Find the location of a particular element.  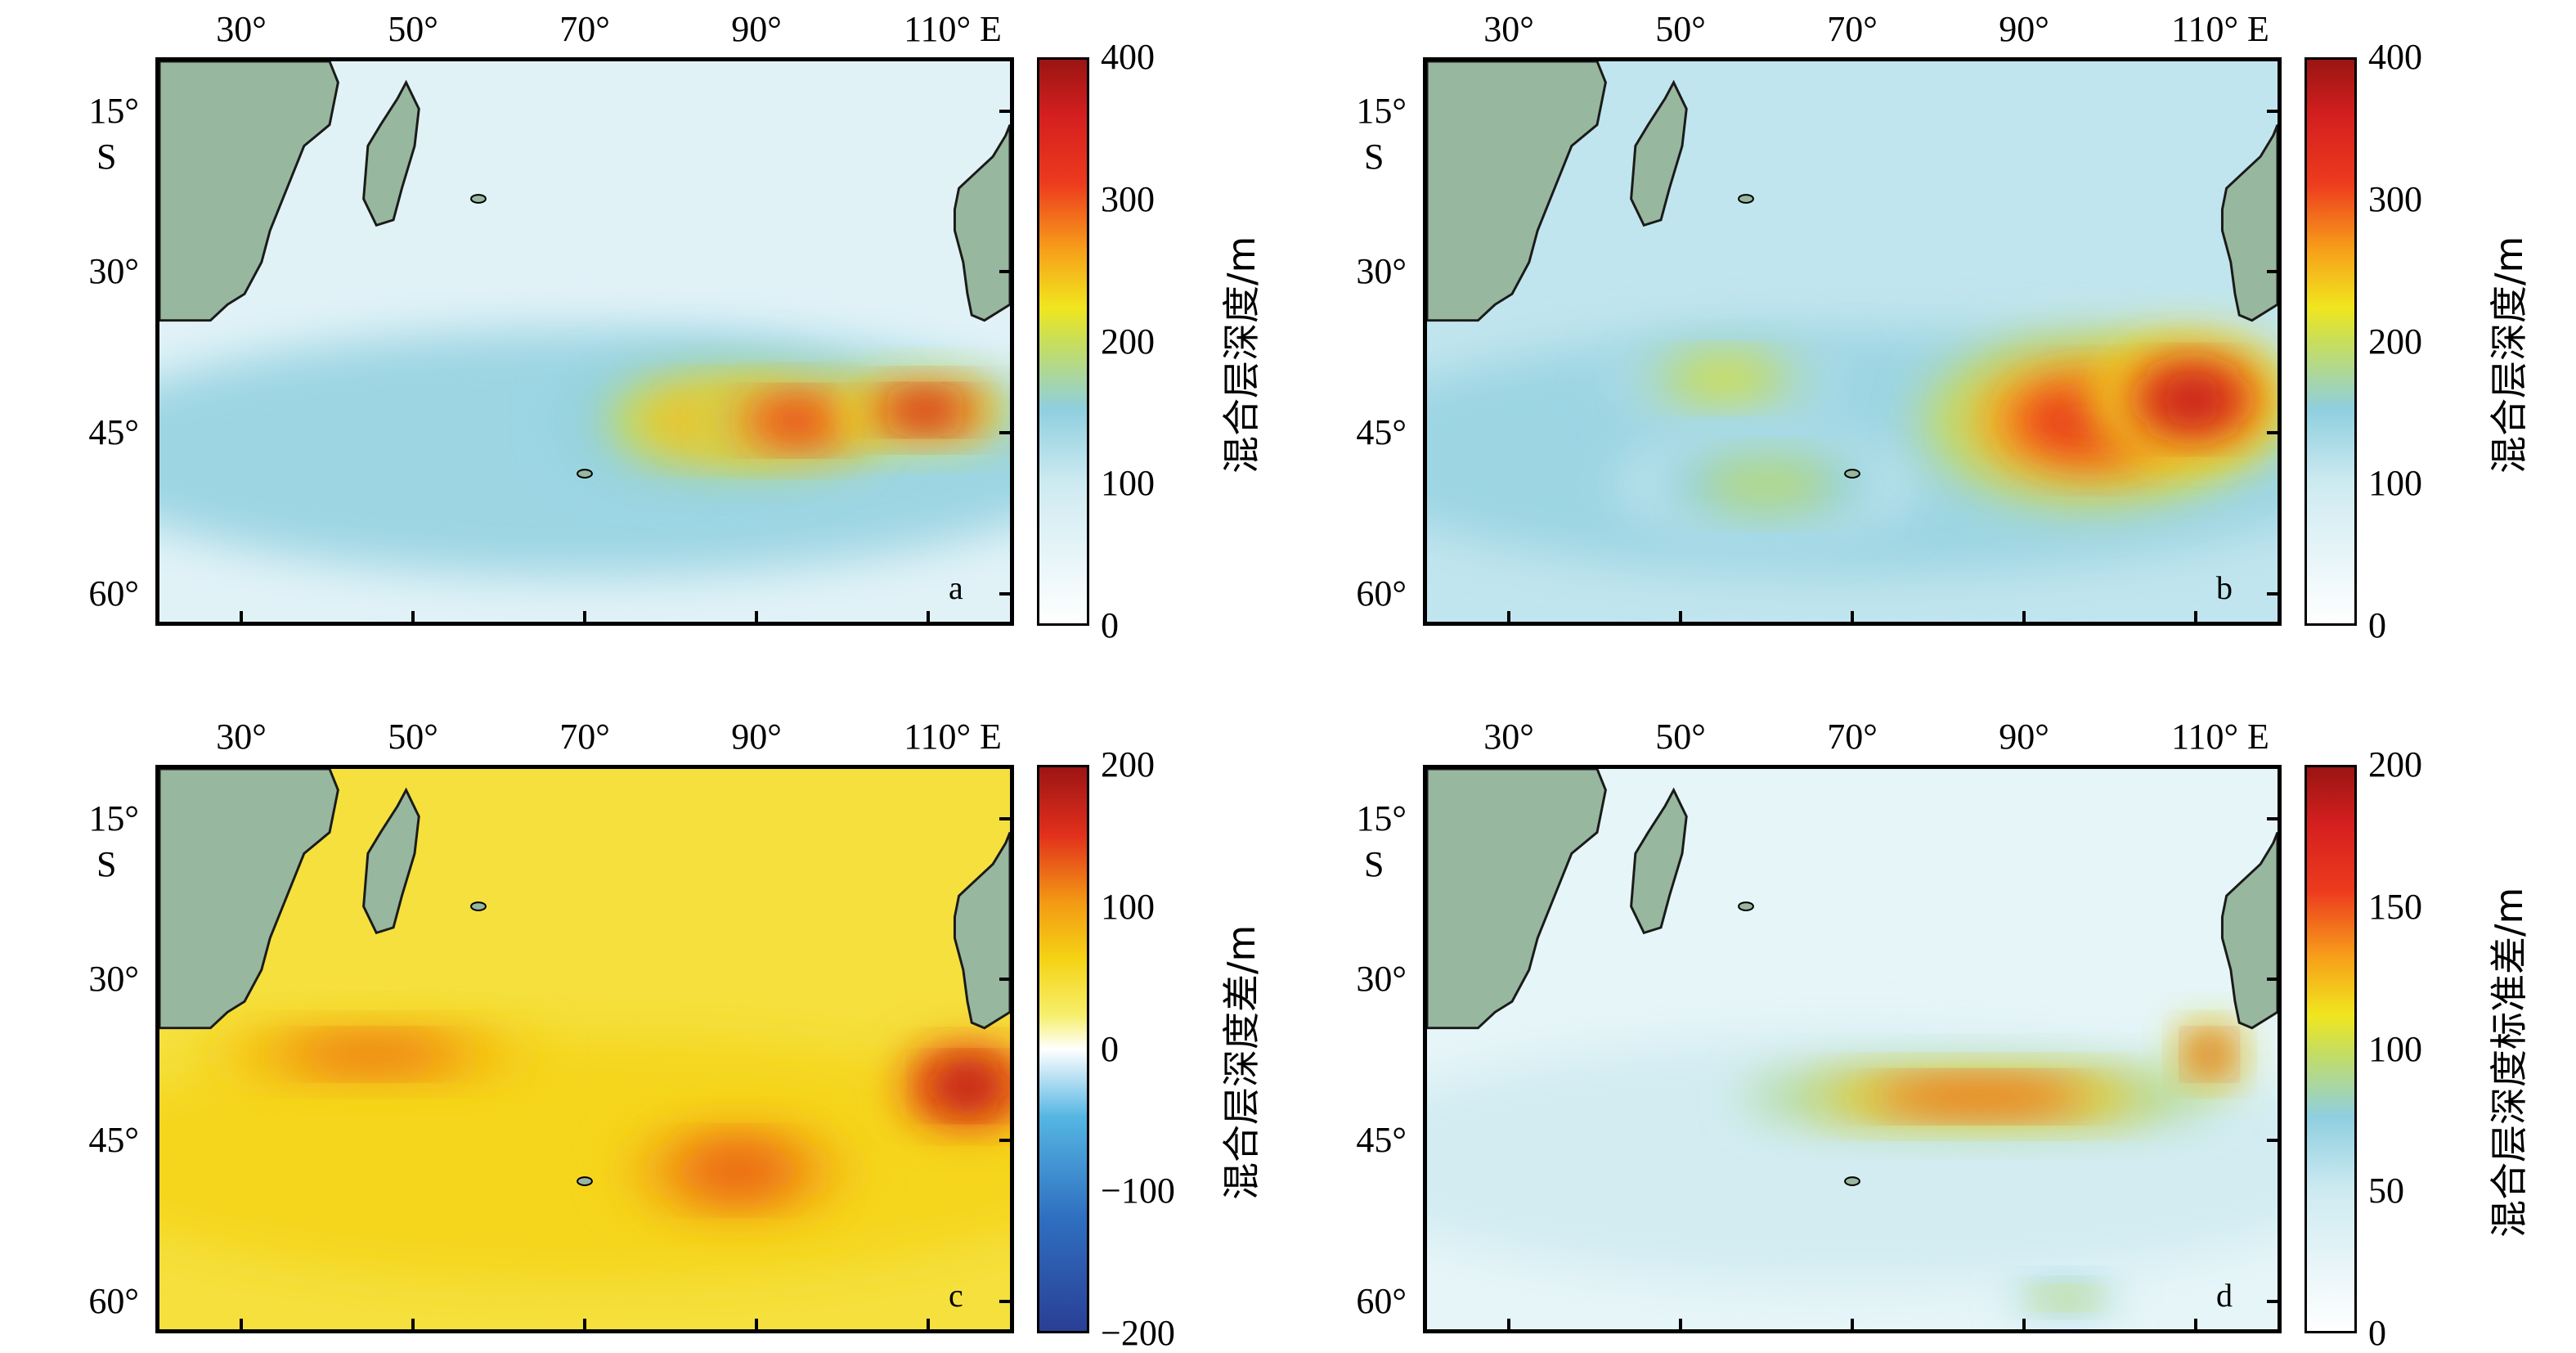

colorbar-a is located at coordinates (1063, 341).